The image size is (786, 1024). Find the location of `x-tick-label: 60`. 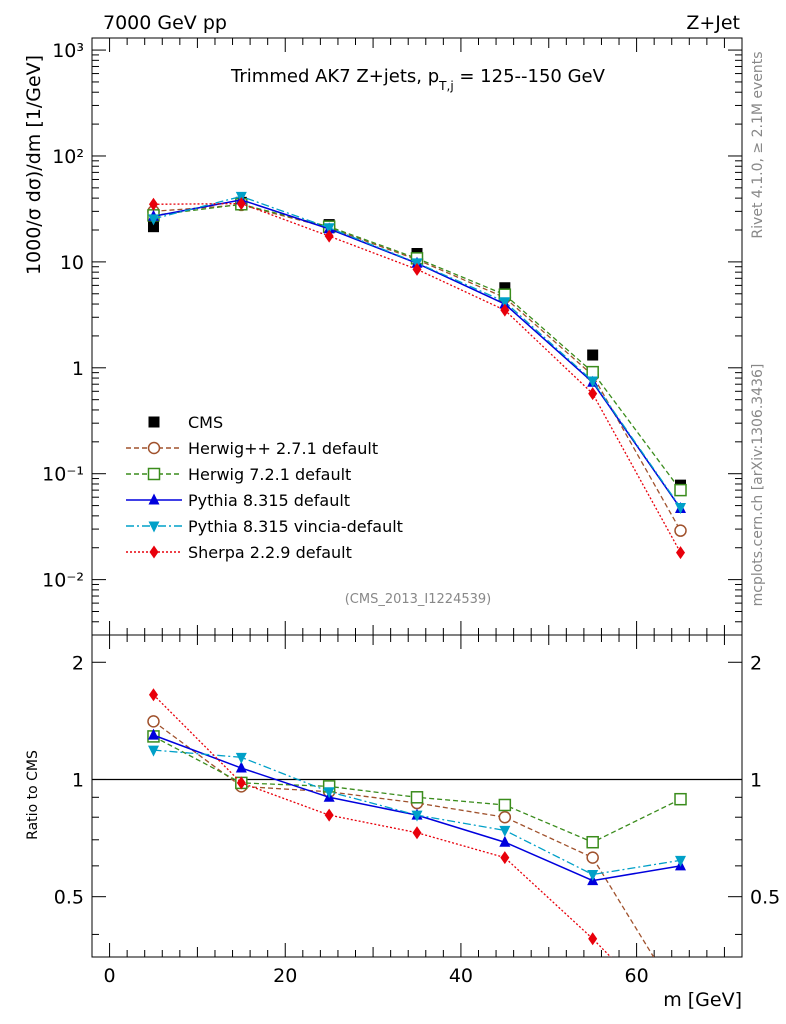

x-tick-label: 60 is located at coordinates (637, 976).